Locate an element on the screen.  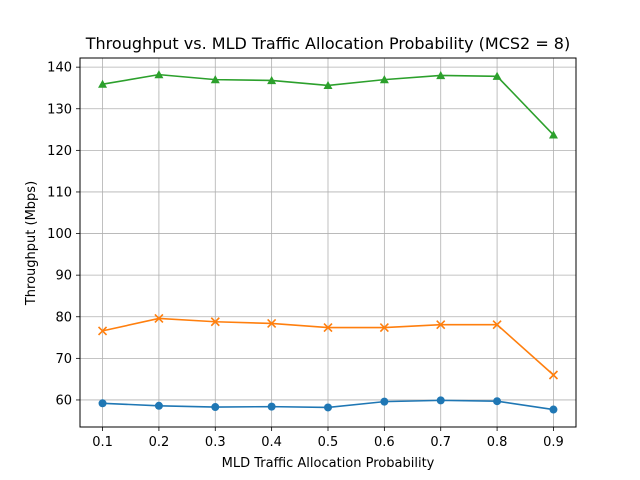
x-tick-label: 0.7 is located at coordinates (440, 442).